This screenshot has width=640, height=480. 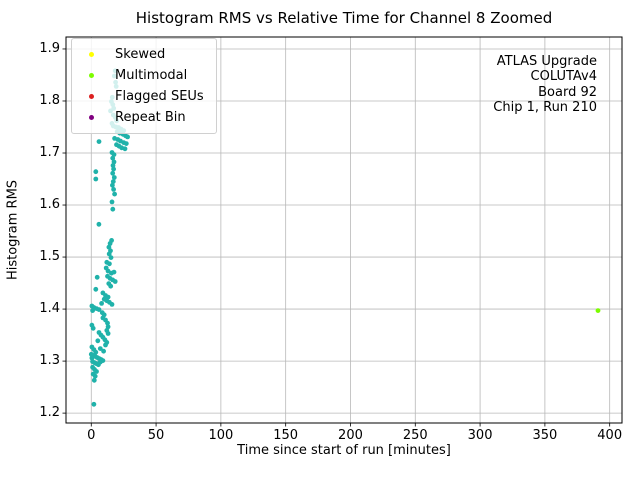 What do you see at coordinates (610, 435) in the screenshot?
I see `x-tick-label: 400` at bounding box center [610, 435].